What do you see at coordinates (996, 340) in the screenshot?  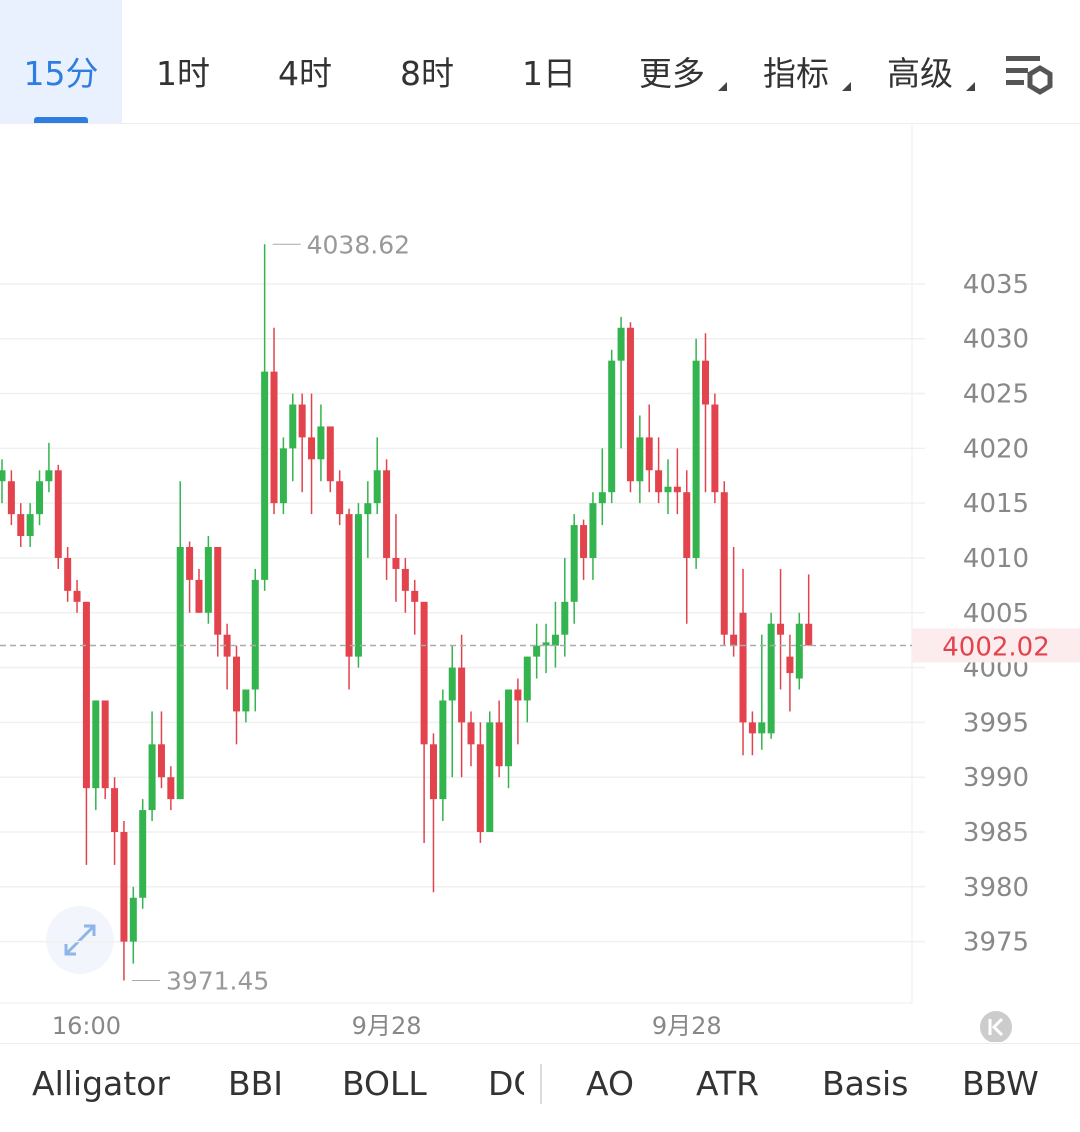 I see `y-tick-label: 4030` at bounding box center [996, 340].